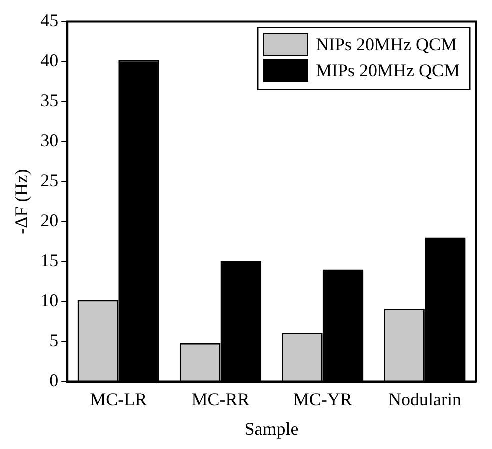 The height and width of the screenshot is (449, 492). Describe the element at coordinates (49, 260) in the screenshot. I see `y-tick-label: 15` at that location.